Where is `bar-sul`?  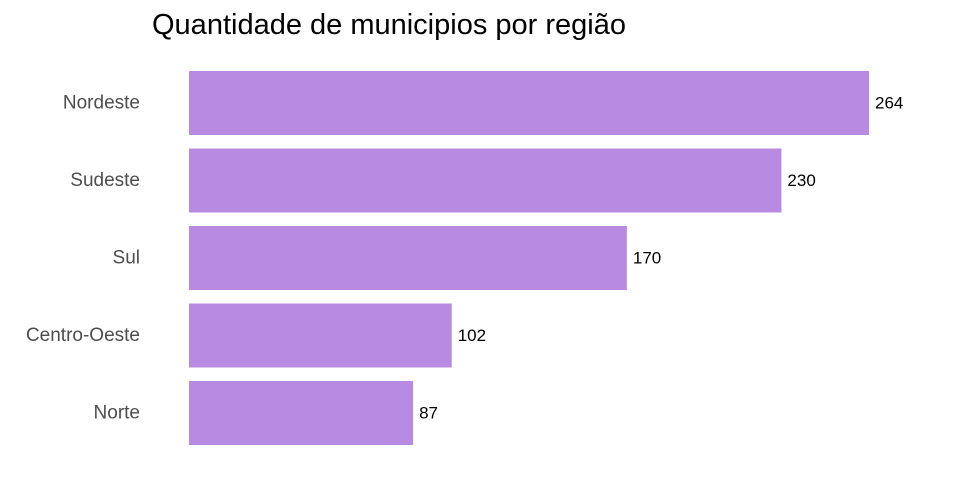 bar-sul is located at coordinates (408, 258).